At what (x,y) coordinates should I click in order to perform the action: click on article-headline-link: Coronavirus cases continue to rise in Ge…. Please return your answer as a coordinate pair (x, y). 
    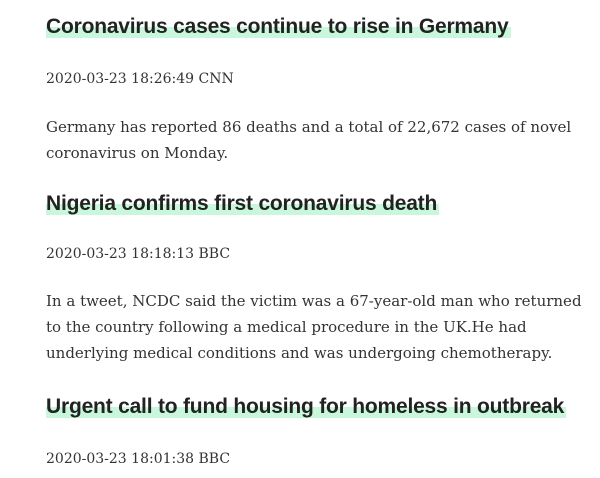
    Looking at the image, I should click on (278, 26).